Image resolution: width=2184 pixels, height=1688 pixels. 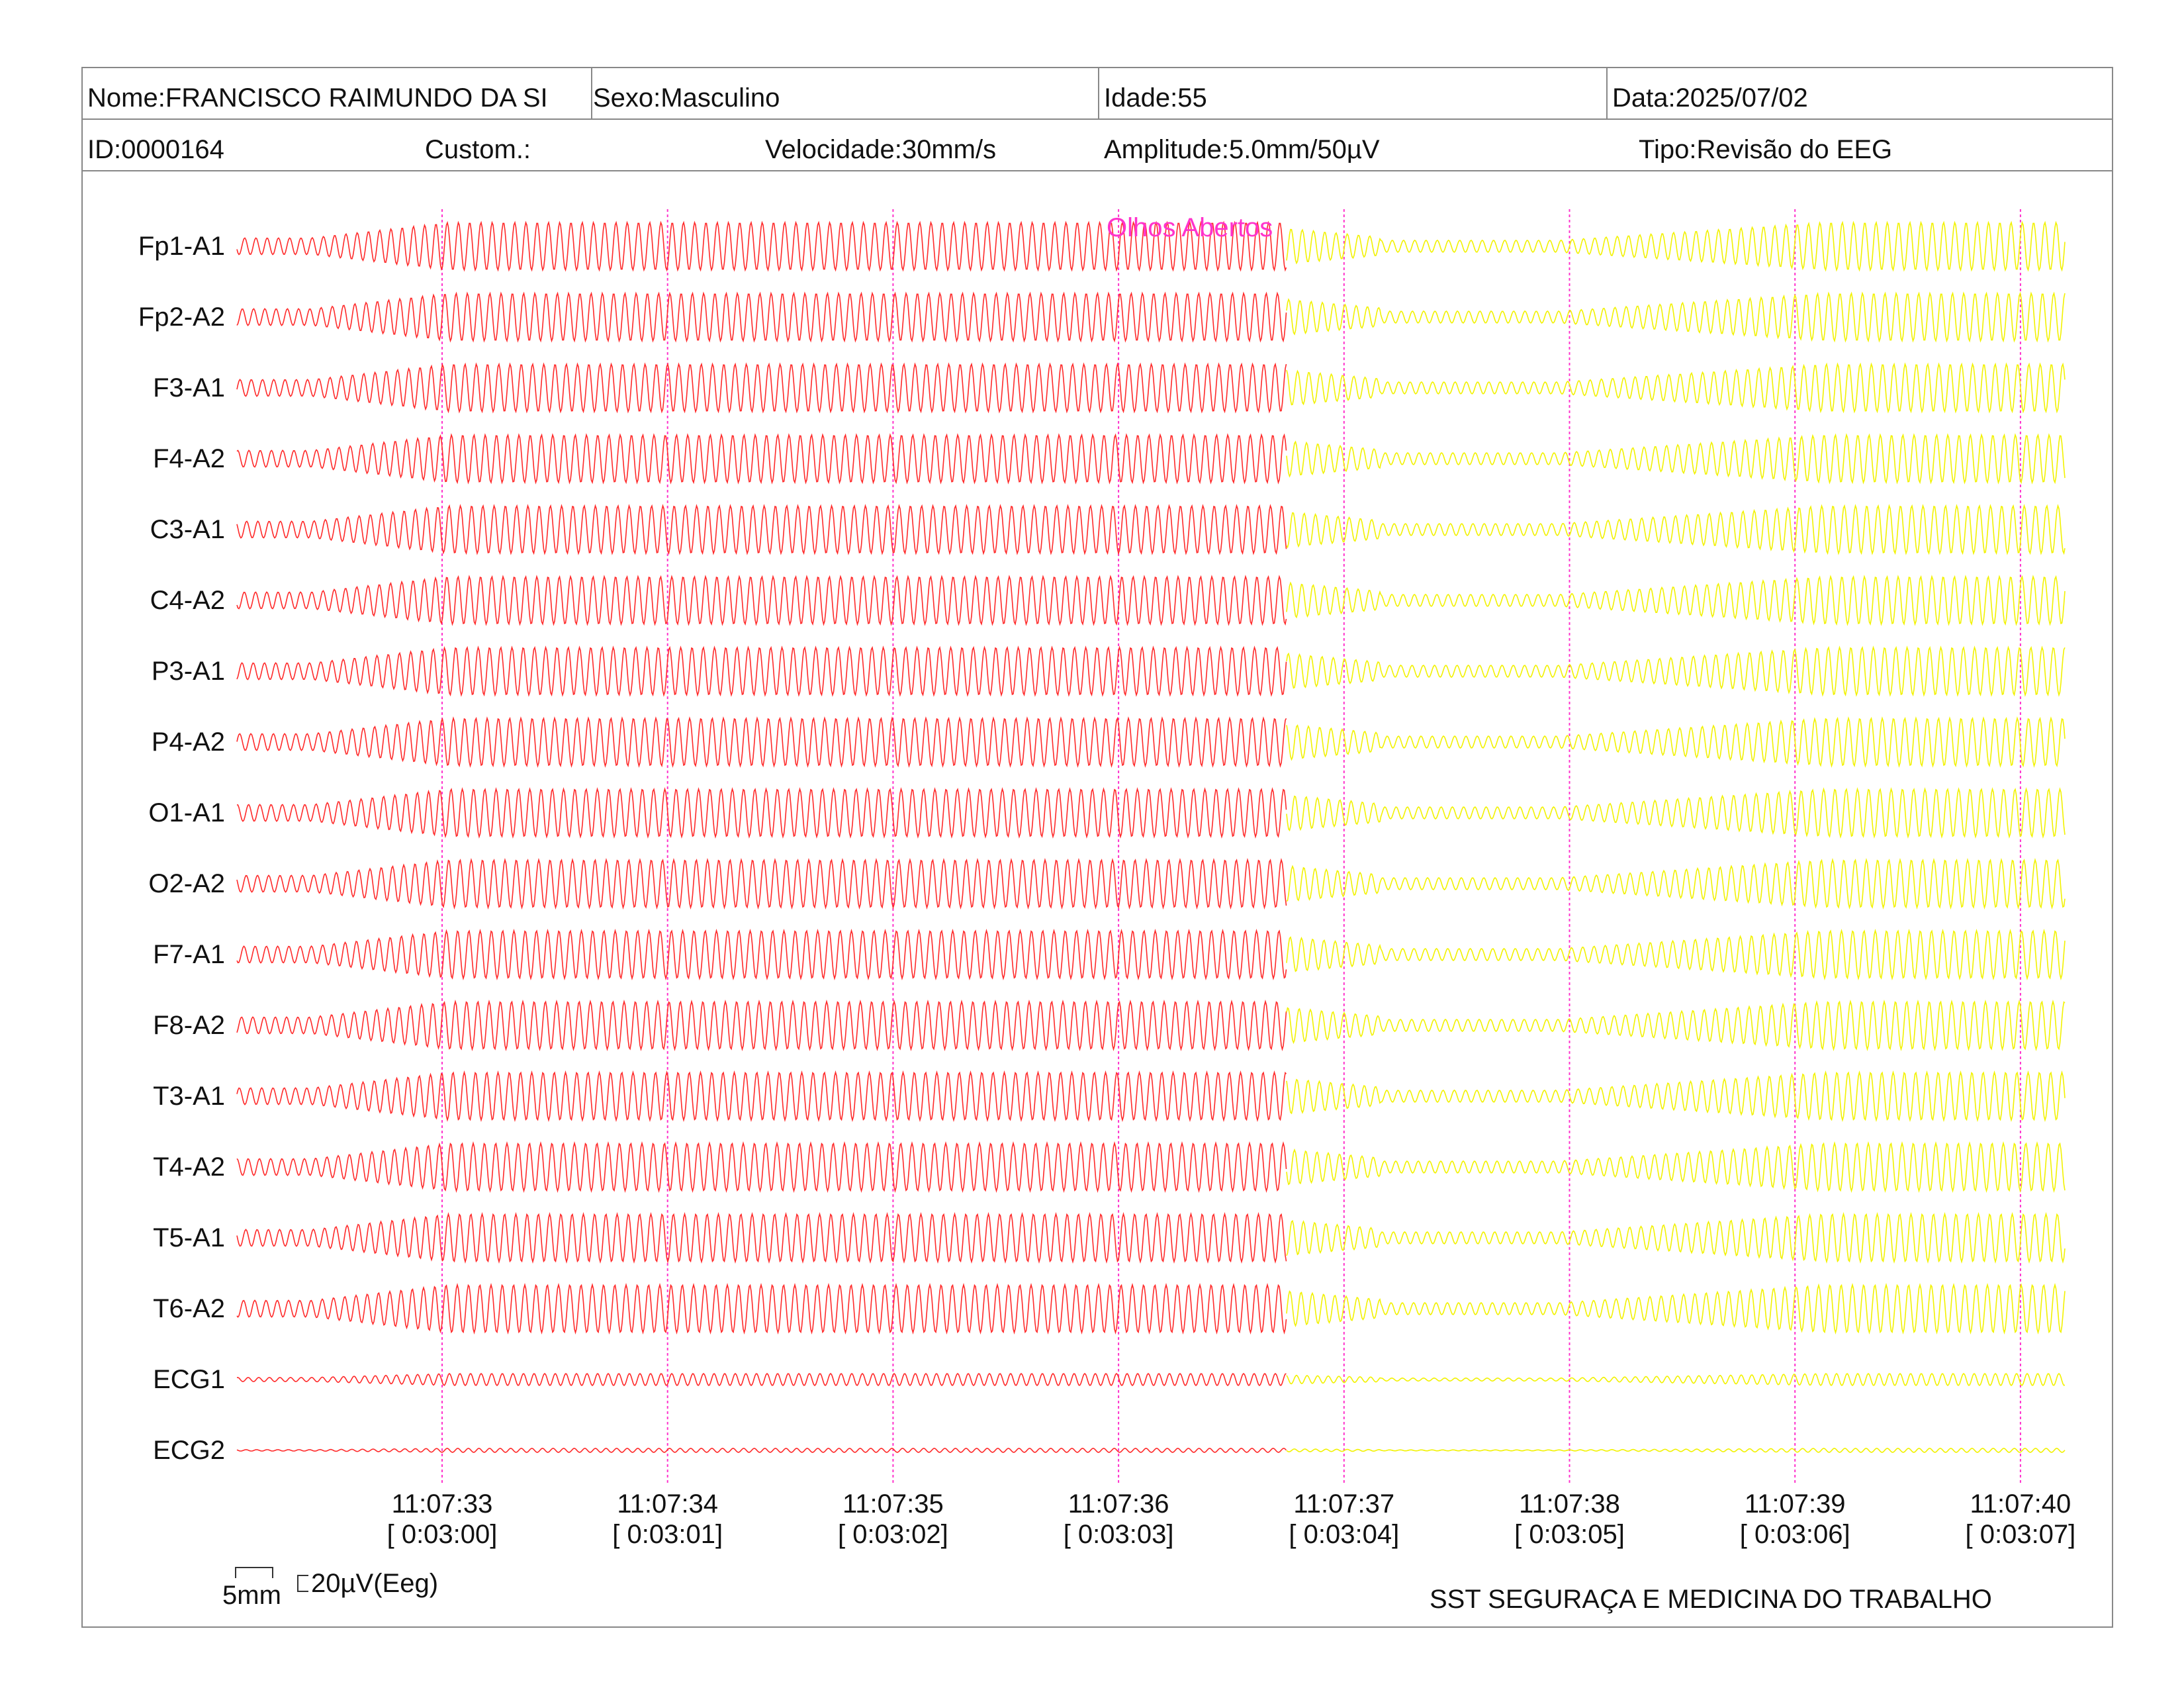 What do you see at coordinates (687, 98) in the screenshot?
I see `patient-sex: Sexo:Masculino` at bounding box center [687, 98].